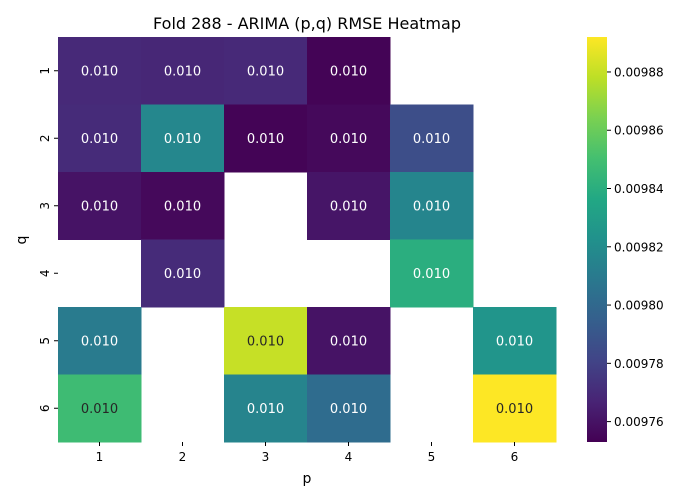  What do you see at coordinates (45, 408) in the screenshot?
I see `y-tick-label: 6` at bounding box center [45, 408].